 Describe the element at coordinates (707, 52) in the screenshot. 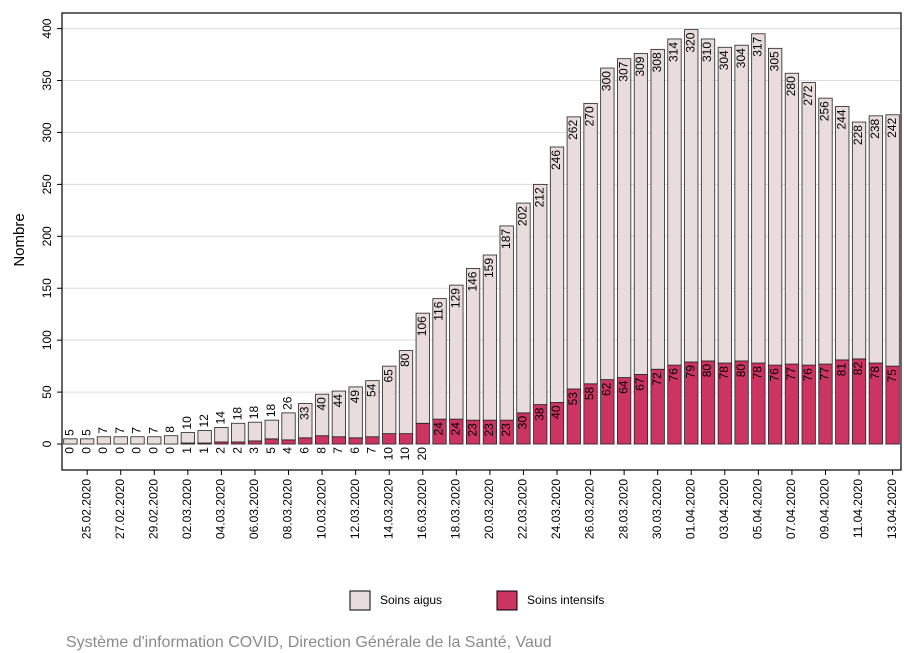

I see `value-label: 310` at that location.